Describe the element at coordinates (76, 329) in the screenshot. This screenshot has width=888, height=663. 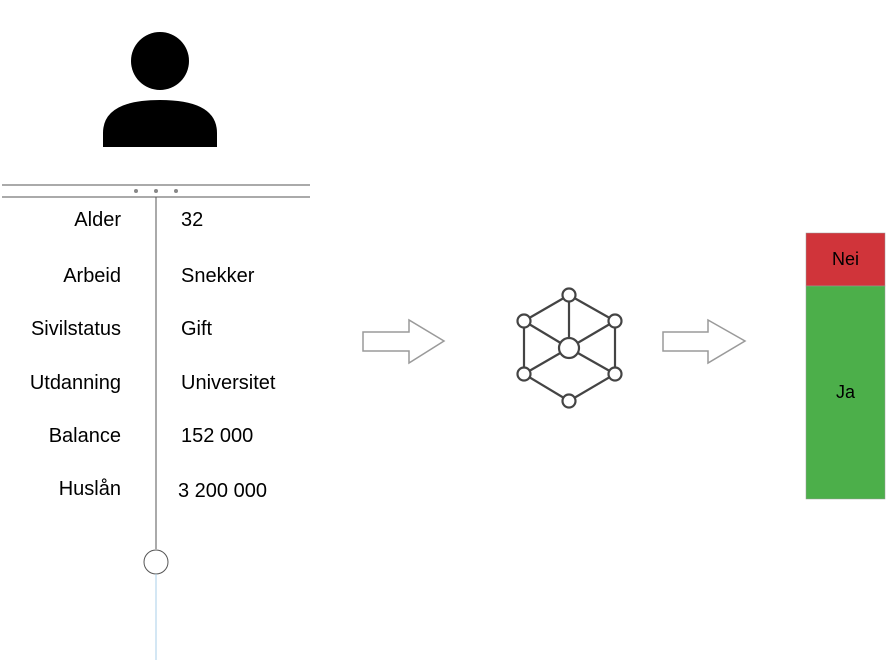
I see `attribute-label-sivilstatus: Sivilstatus` at that location.